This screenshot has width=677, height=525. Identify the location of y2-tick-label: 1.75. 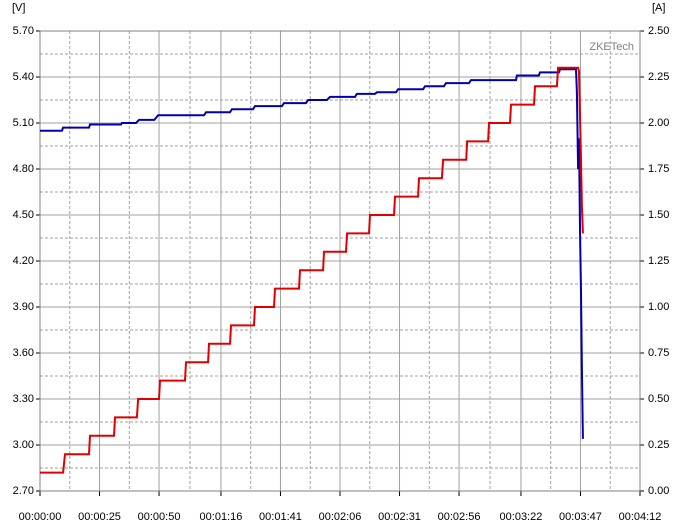
(658, 169).